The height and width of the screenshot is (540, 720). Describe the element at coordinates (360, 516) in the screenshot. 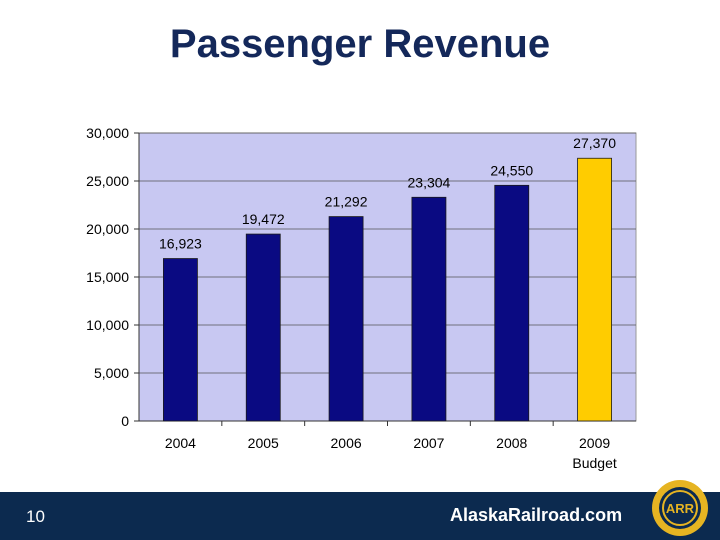

I see `footer-bar: 10 AlaskaRailroad.com` at that location.